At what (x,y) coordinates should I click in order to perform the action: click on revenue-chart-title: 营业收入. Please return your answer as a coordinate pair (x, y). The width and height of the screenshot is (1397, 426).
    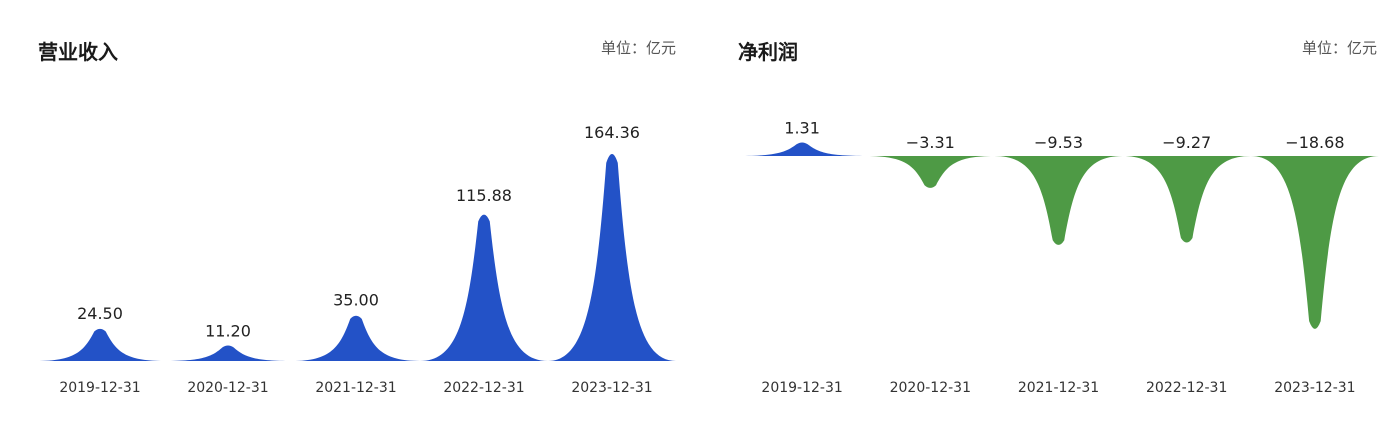
    Looking at the image, I should click on (78, 52).